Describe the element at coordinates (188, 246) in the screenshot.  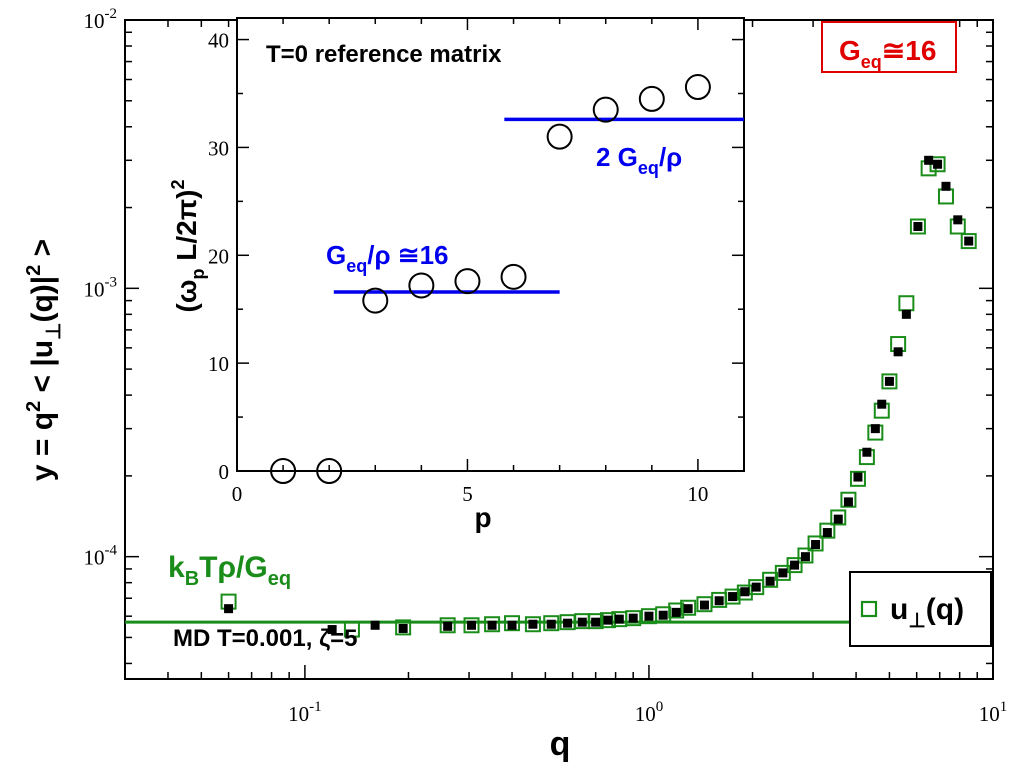
I see `inset-y-axis-title: (ωp L/2π)2` at that location.